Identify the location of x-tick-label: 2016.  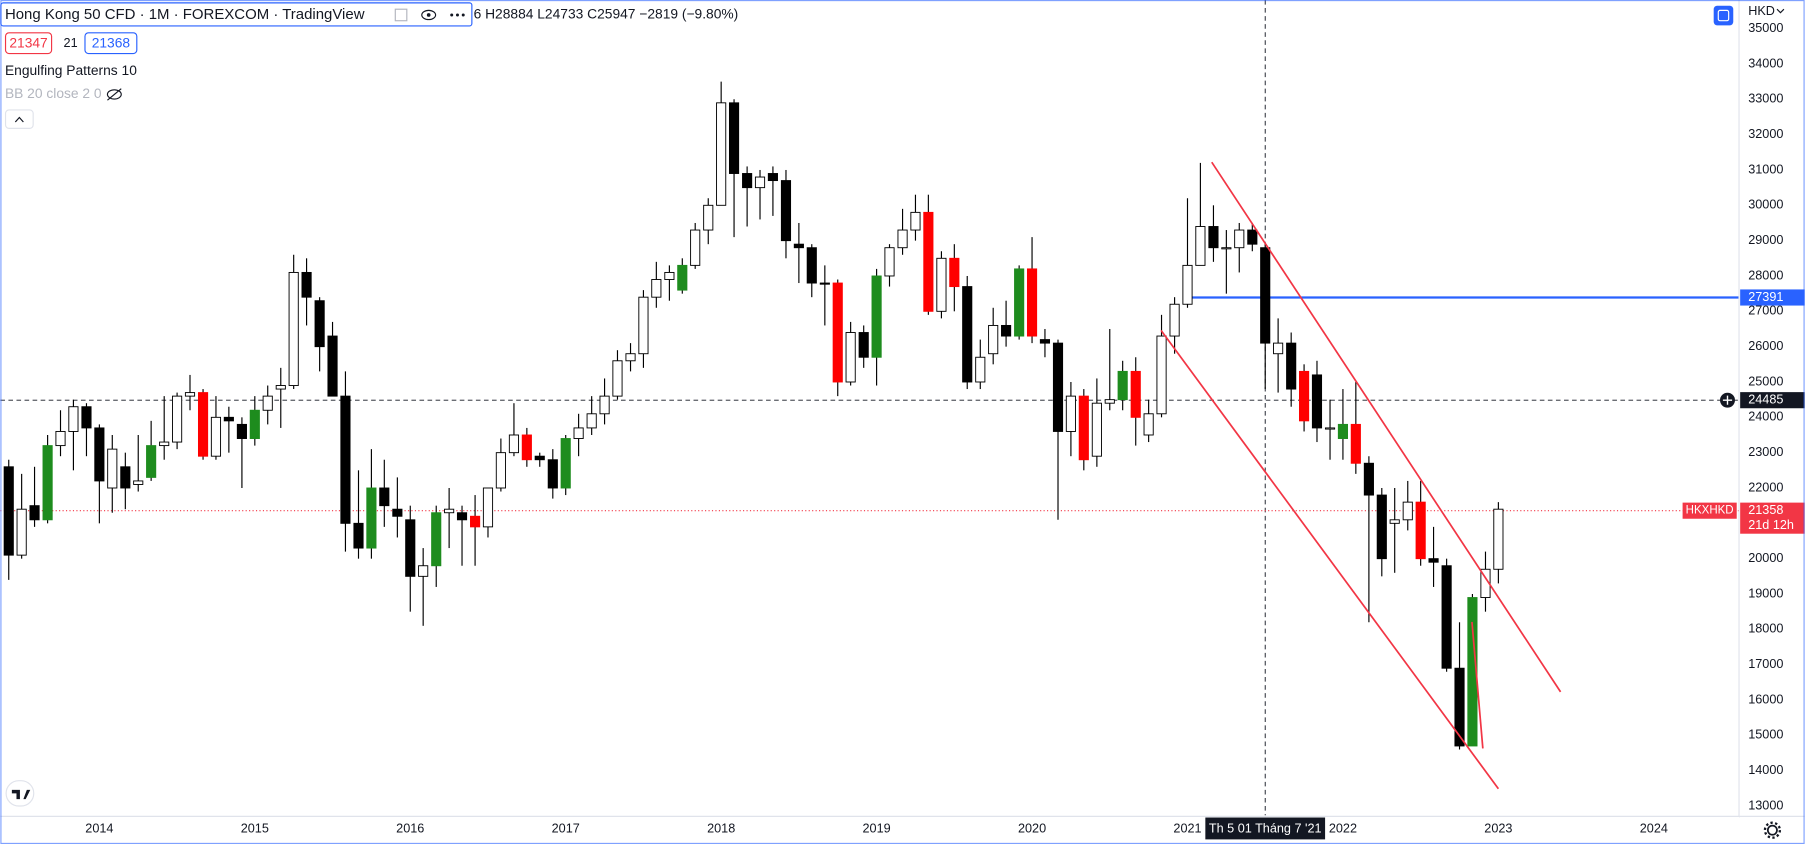
(410, 828).